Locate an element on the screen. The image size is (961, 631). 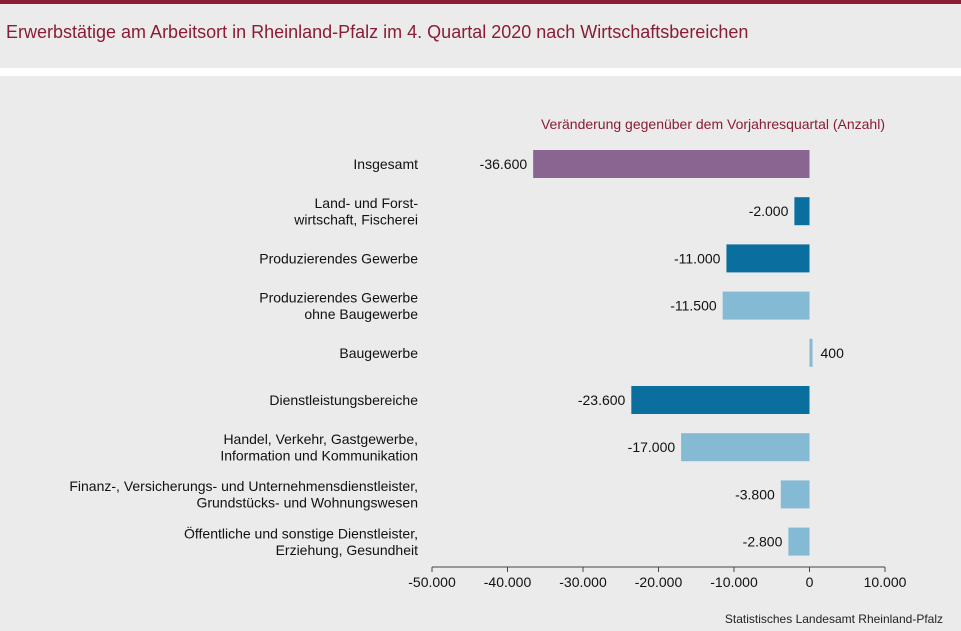
data-label: -17.000 is located at coordinates (652, 447).